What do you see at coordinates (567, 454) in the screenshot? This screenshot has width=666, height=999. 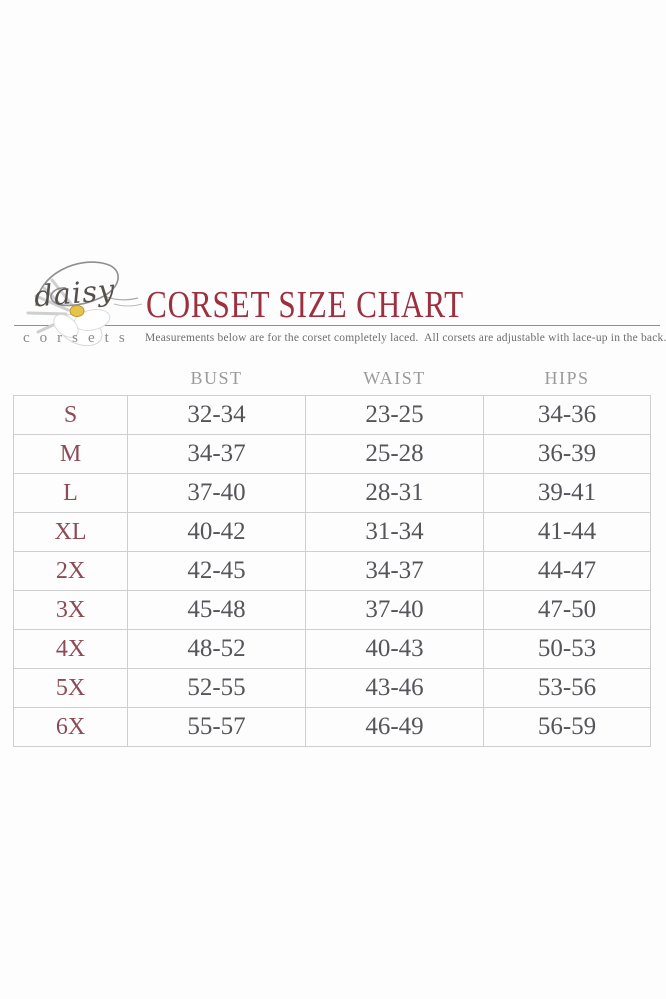 I see `measurement-value: 36-39` at bounding box center [567, 454].